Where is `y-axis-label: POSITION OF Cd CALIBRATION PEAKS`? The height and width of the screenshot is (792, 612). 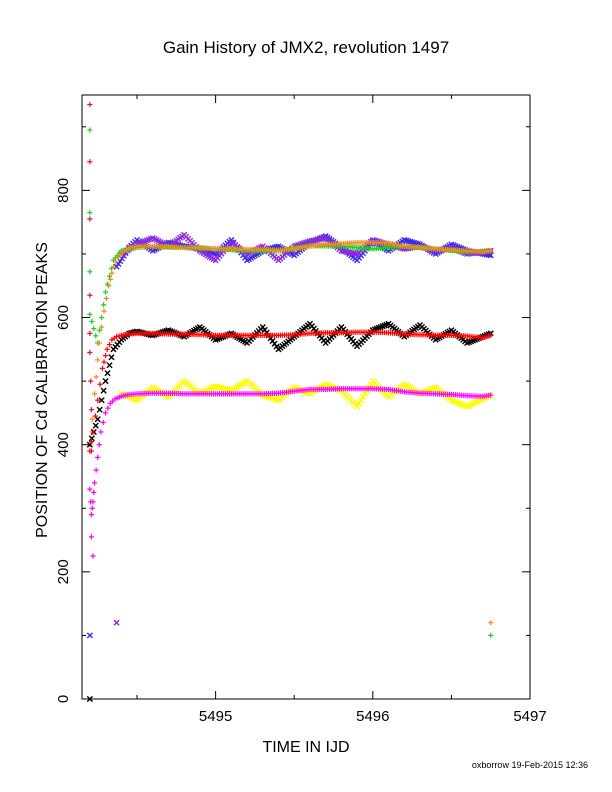
y-axis-label: POSITION OF Cd CALIBRATION PEAKS is located at coordinates (42, 390).